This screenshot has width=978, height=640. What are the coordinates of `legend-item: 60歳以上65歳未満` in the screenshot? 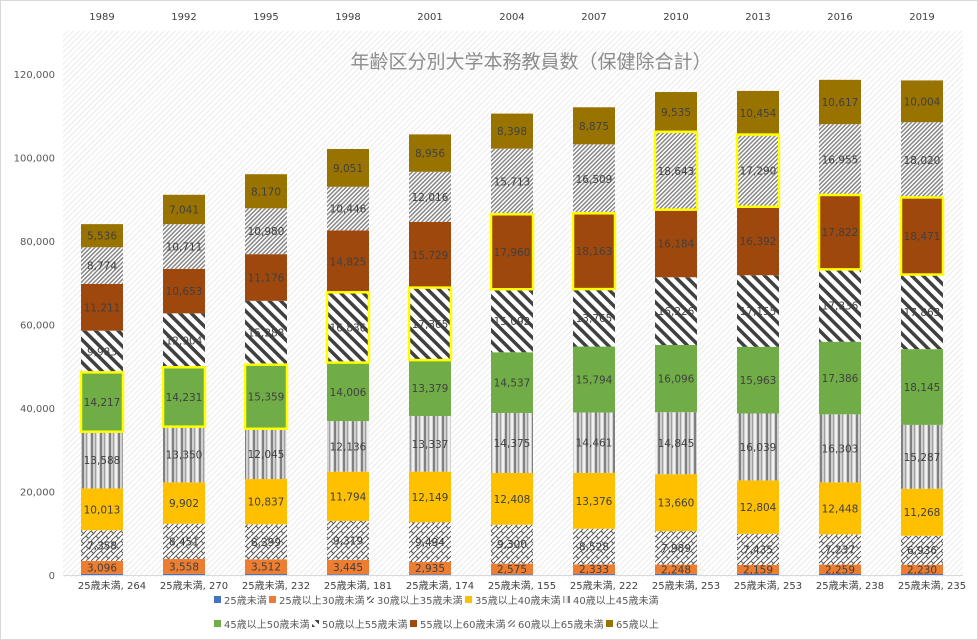 It's located at (555, 625).